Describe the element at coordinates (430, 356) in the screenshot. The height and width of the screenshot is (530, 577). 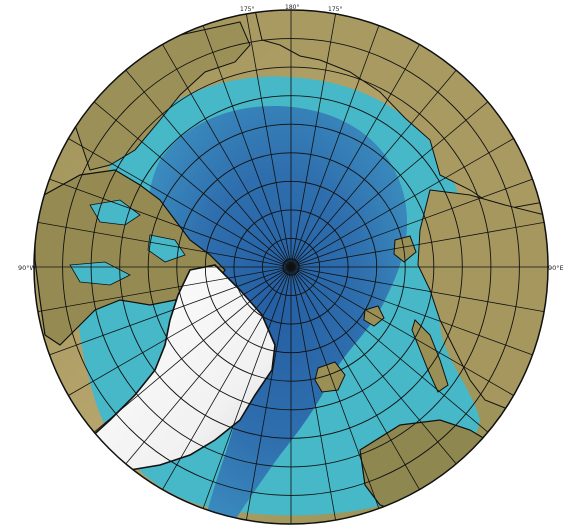
I see `novaya-zemlya` at that location.